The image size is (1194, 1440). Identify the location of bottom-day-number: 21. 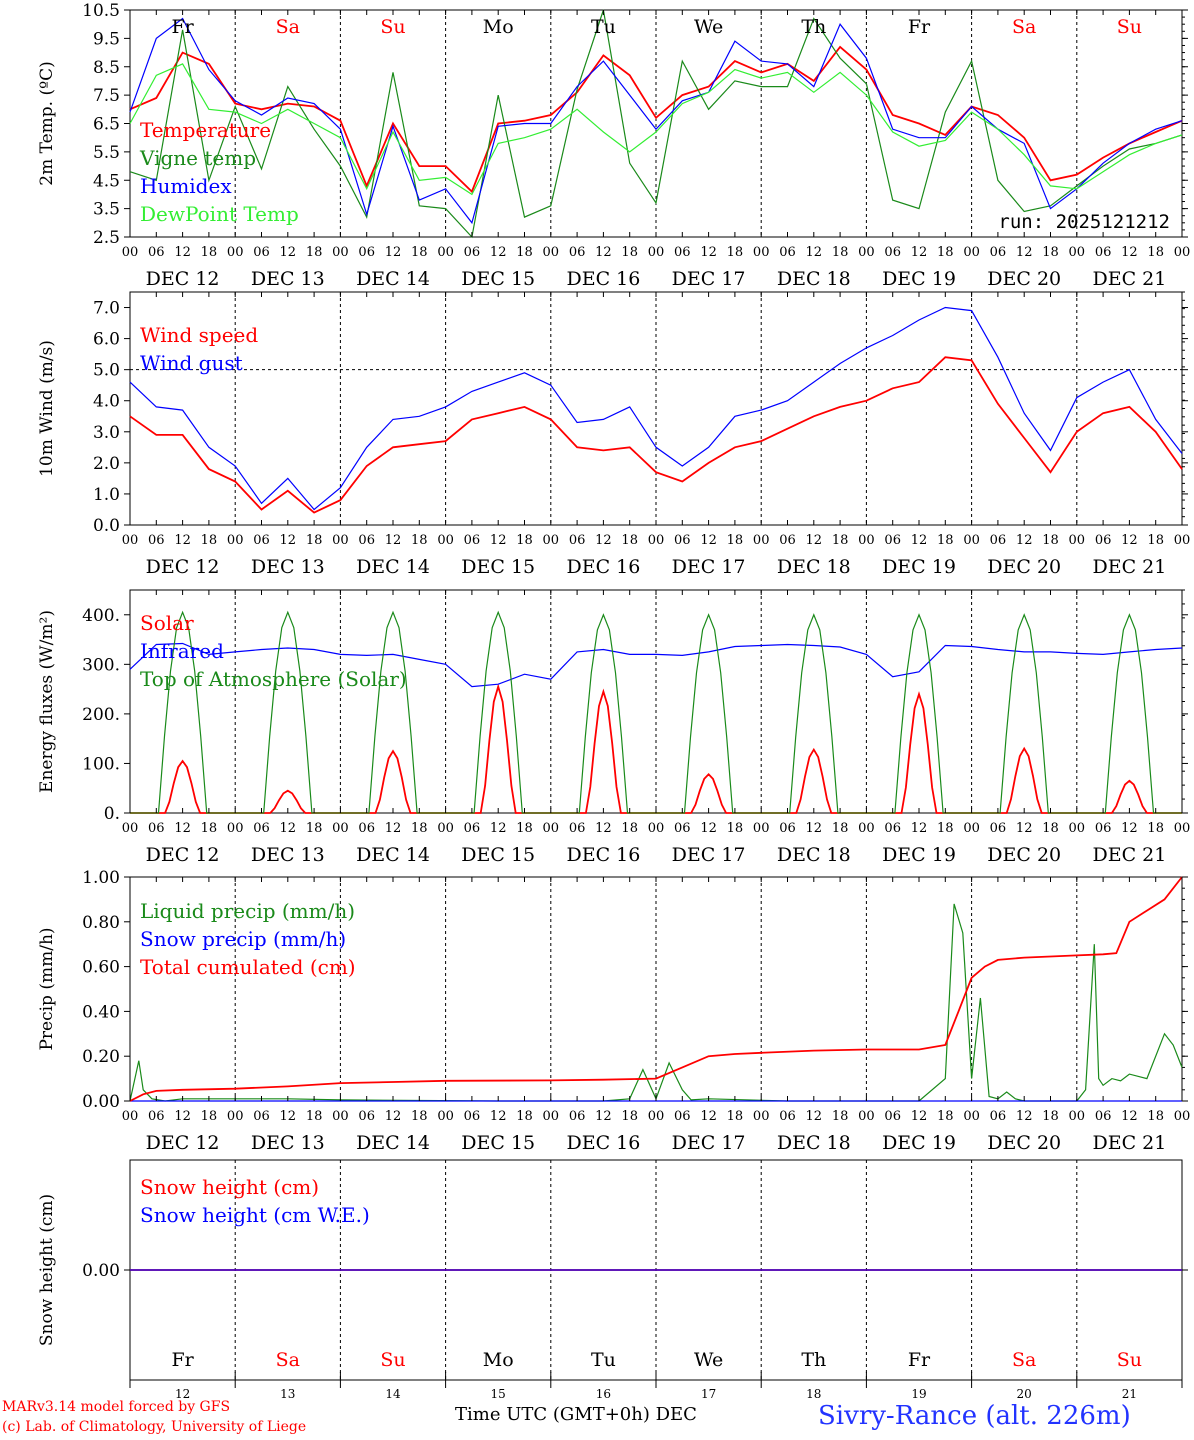
(1129, 1394).